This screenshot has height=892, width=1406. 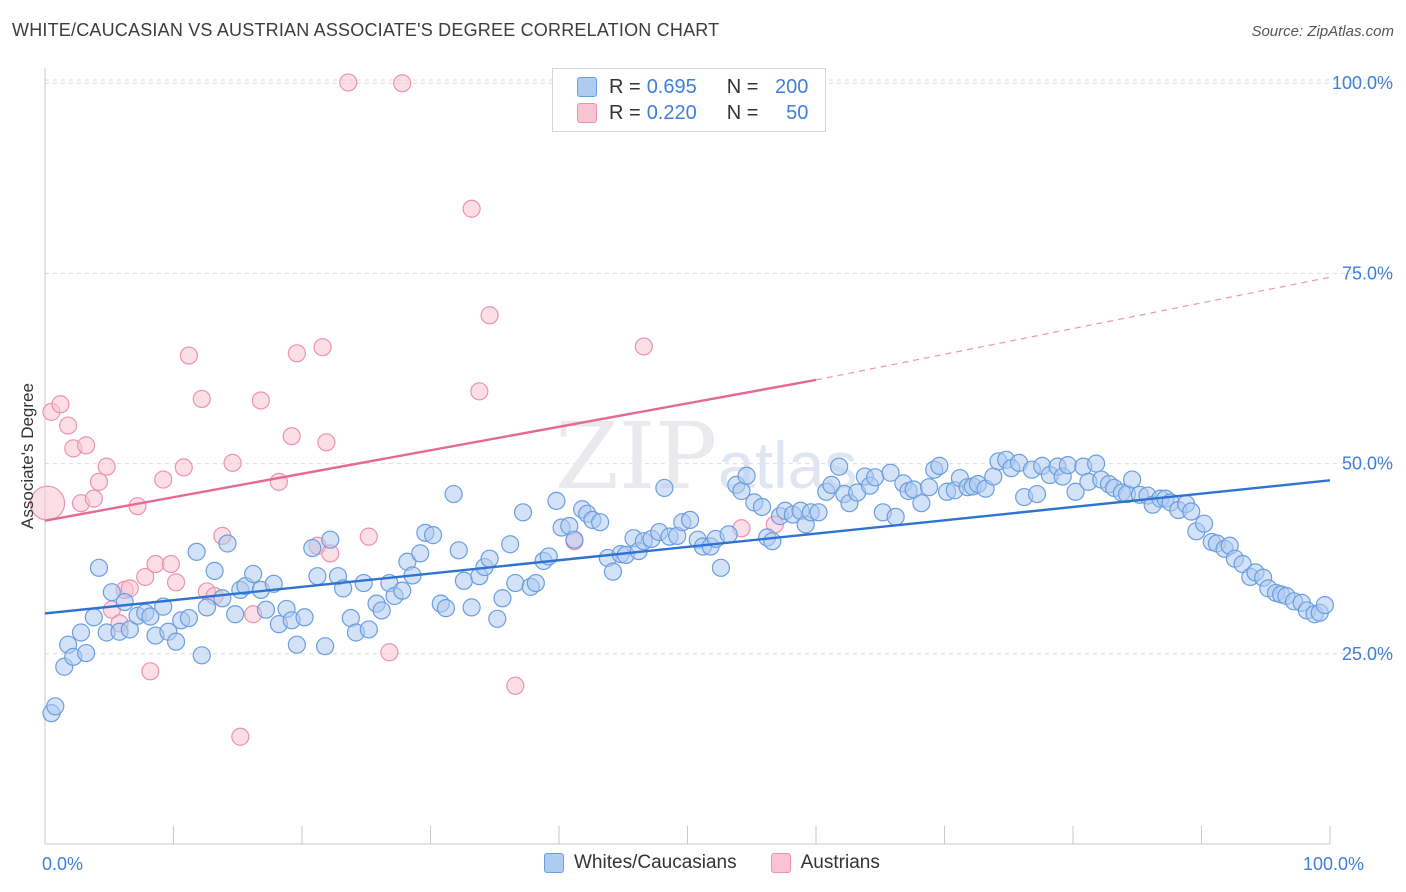 What do you see at coordinates (430, 450) in the screenshot?
I see `austrians-trendline` at bounding box center [430, 450].